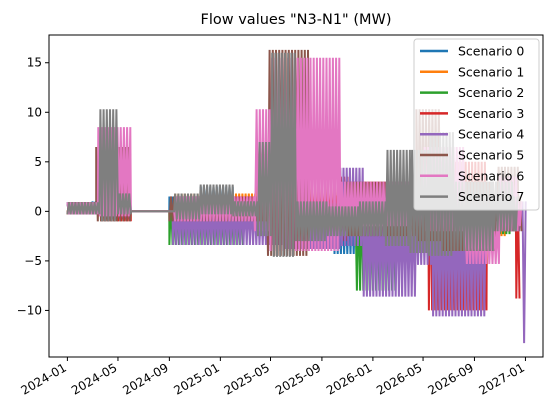 The width and height of the screenshot is (554, 419). I want to click on legend-label: Scenario 4, so click(491, 134).